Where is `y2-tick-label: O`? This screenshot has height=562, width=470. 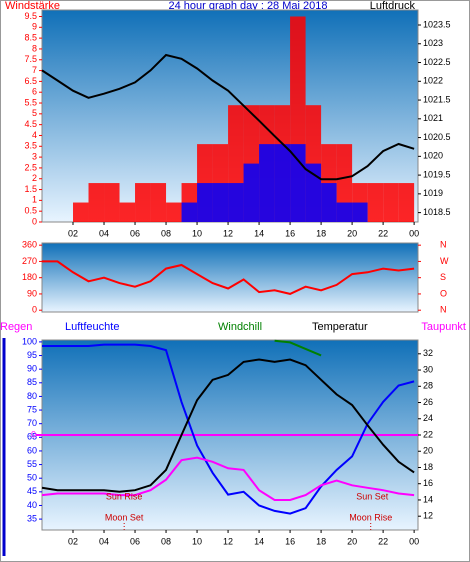
y2-tick-label: O is located at coordinates (443, 293).